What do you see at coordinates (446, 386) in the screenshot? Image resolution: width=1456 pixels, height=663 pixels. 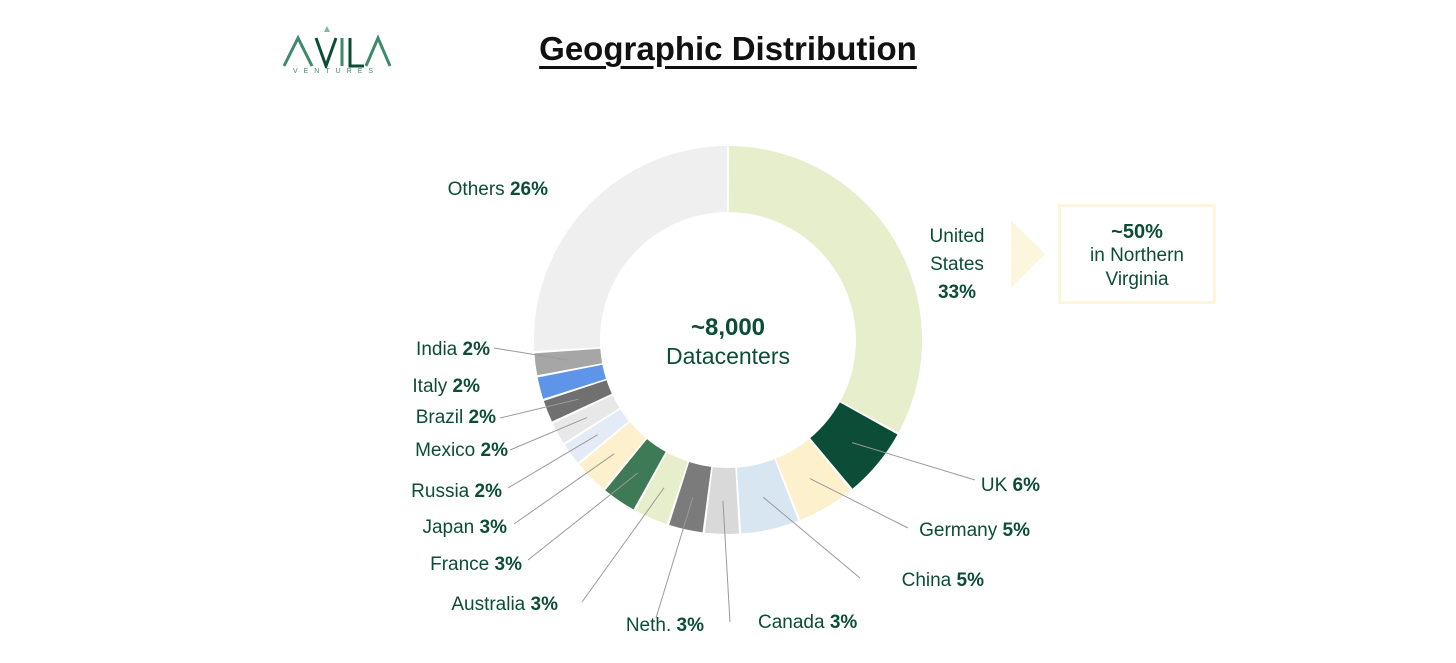 I see `label-italy: Italy 2%` at bounding box center [446, 386].